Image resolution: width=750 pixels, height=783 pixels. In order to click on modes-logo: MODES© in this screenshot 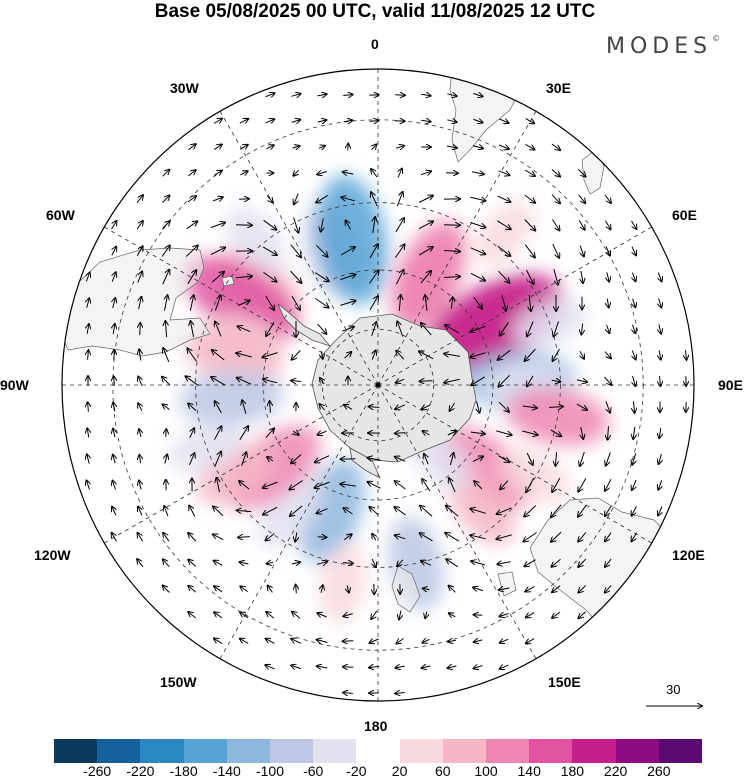, I will do `click(663, 46)`.